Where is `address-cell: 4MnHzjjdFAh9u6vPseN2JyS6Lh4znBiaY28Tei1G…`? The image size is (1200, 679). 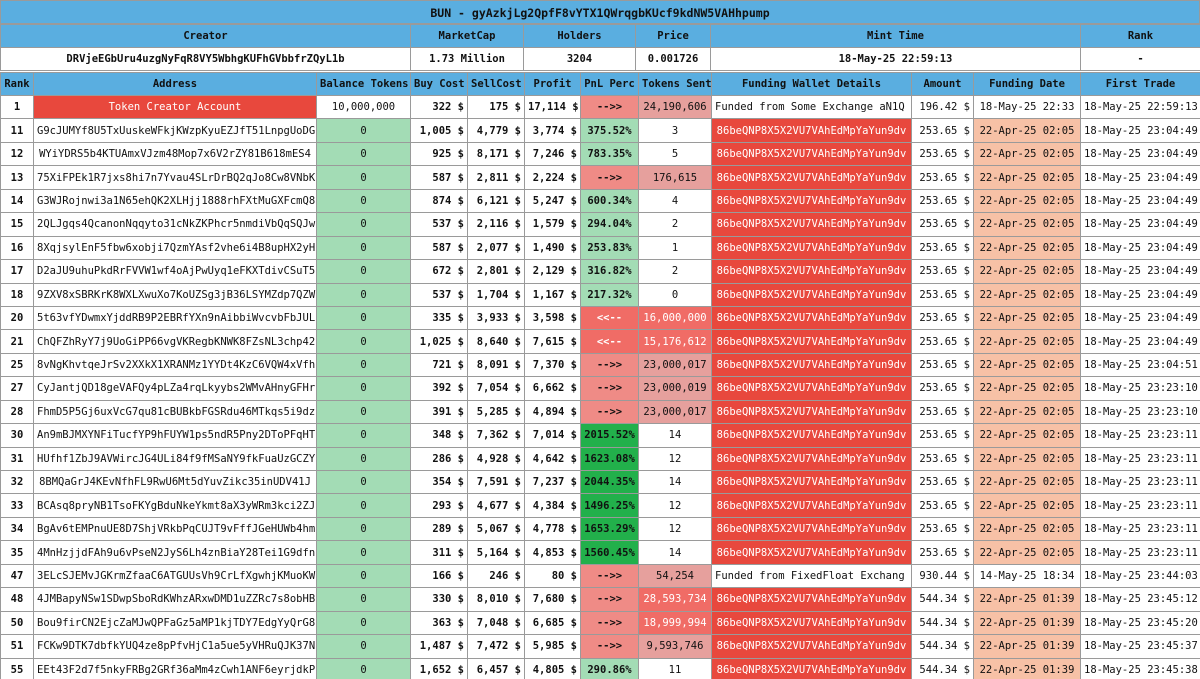
address-cell: 4MnHzjjdFAh9u6vPseN2JyS6Lh4znBiaY28Tei1G… is located at coordinates (175, 552).